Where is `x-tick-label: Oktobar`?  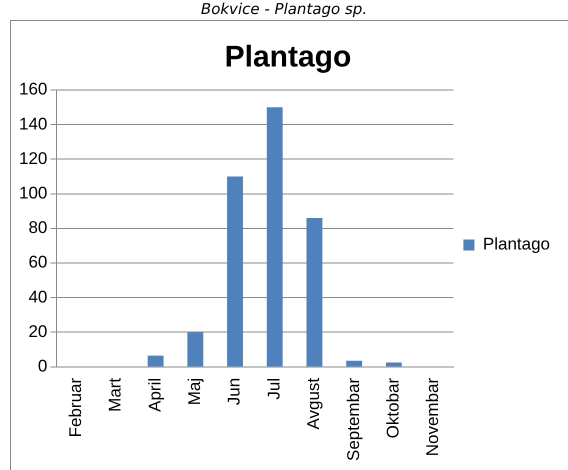
x-tick-label: Oktobar is located at coordinates (393, 408).